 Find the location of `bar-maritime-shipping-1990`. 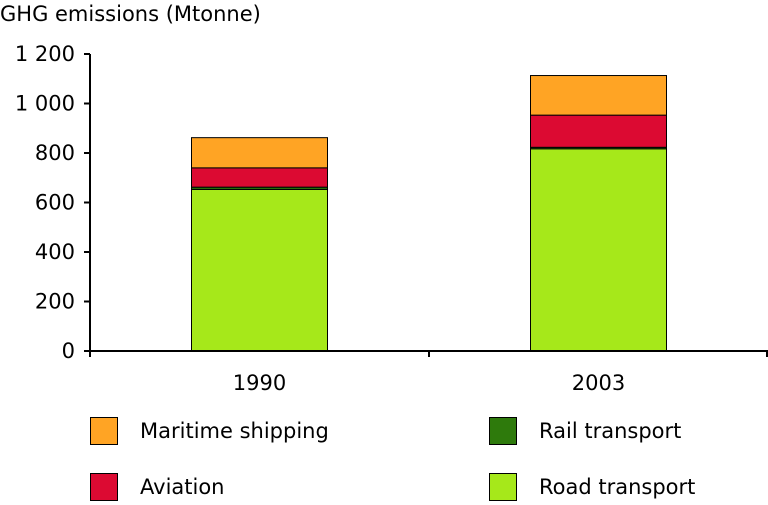

bar-maritime-shipping-1990 is located at coordinates (259, 153).